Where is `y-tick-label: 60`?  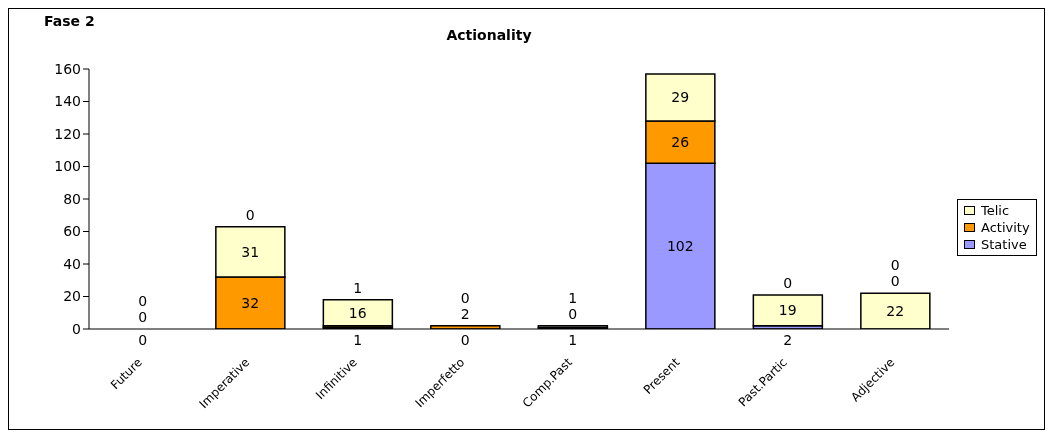
y-tick-label: 60 is located at coordinates (72, 231).